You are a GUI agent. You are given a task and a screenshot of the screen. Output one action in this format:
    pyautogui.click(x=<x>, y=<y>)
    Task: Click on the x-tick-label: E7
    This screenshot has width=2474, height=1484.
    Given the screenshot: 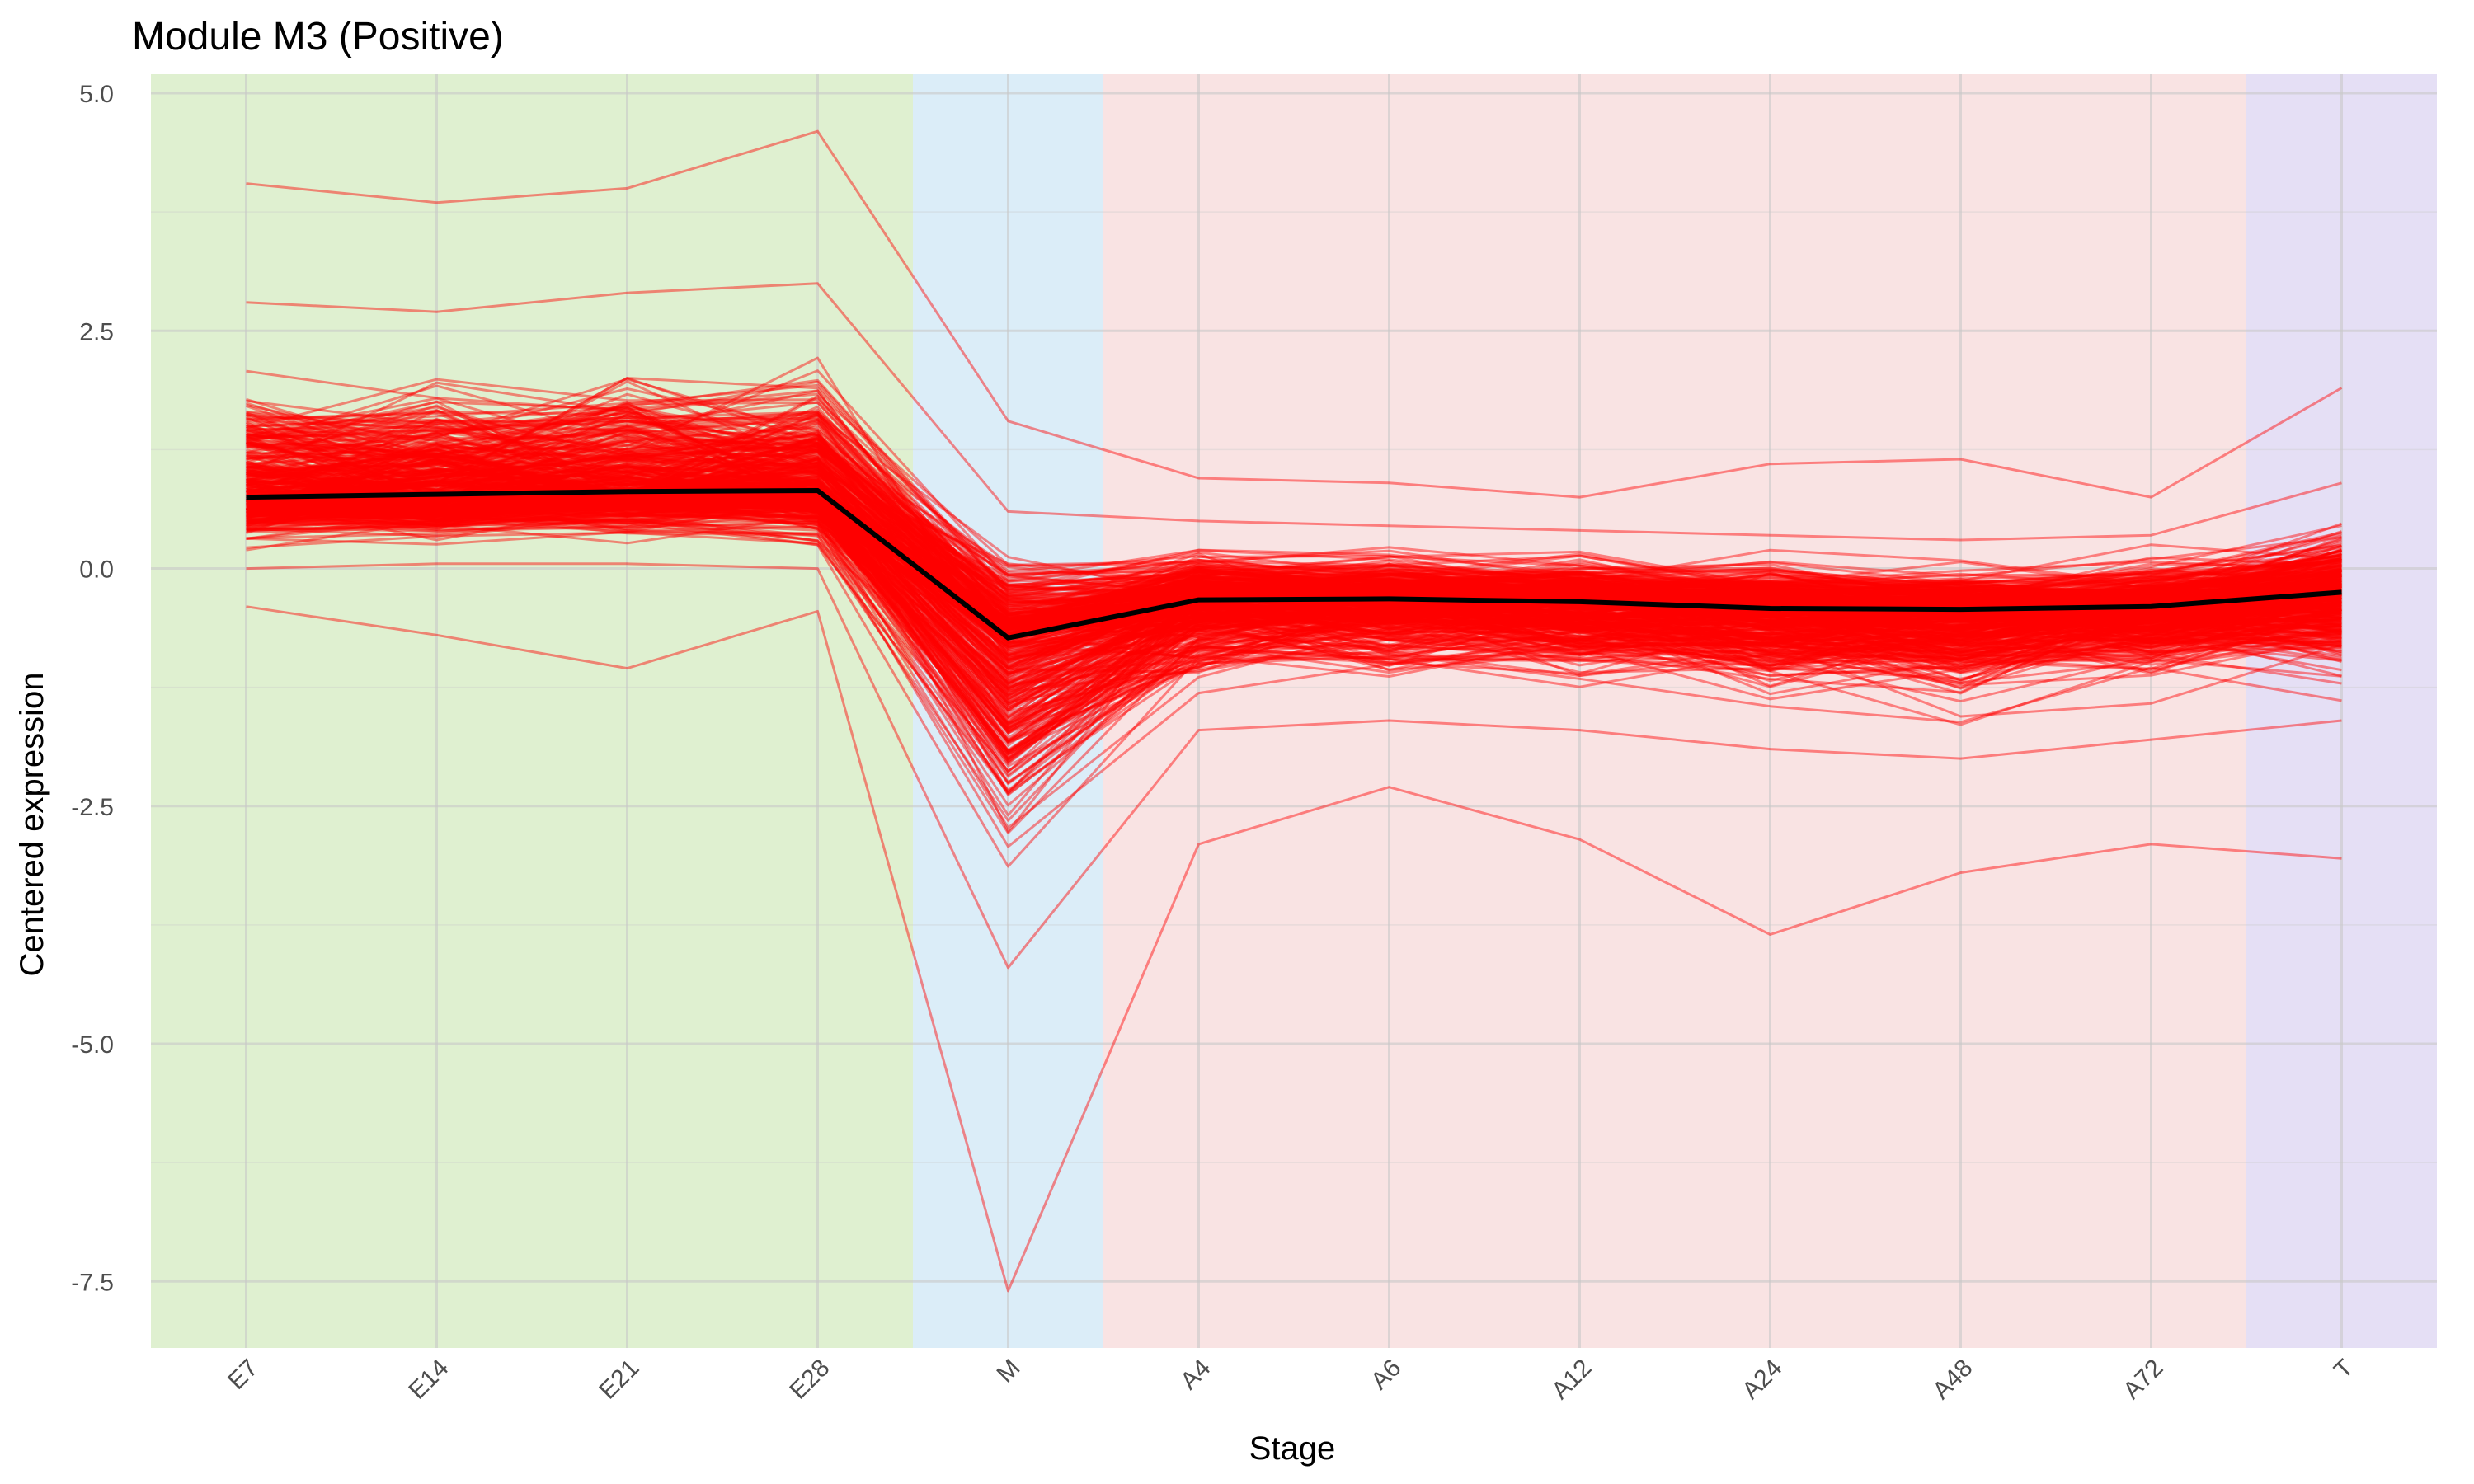 What is the action you would take?
    pyautogui.click(x=243, y=1375)
    